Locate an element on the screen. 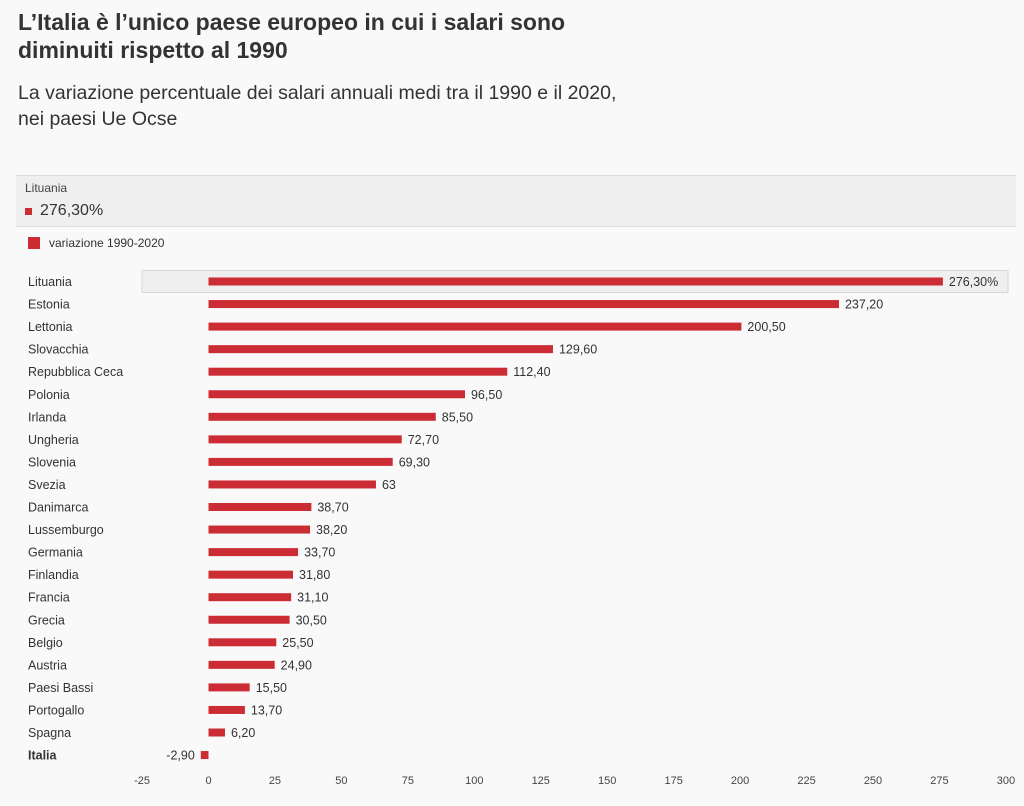 This screenshot has height=806, width=1024. value-label-slovenia: 69,30 is located at coordinates (414, 462).